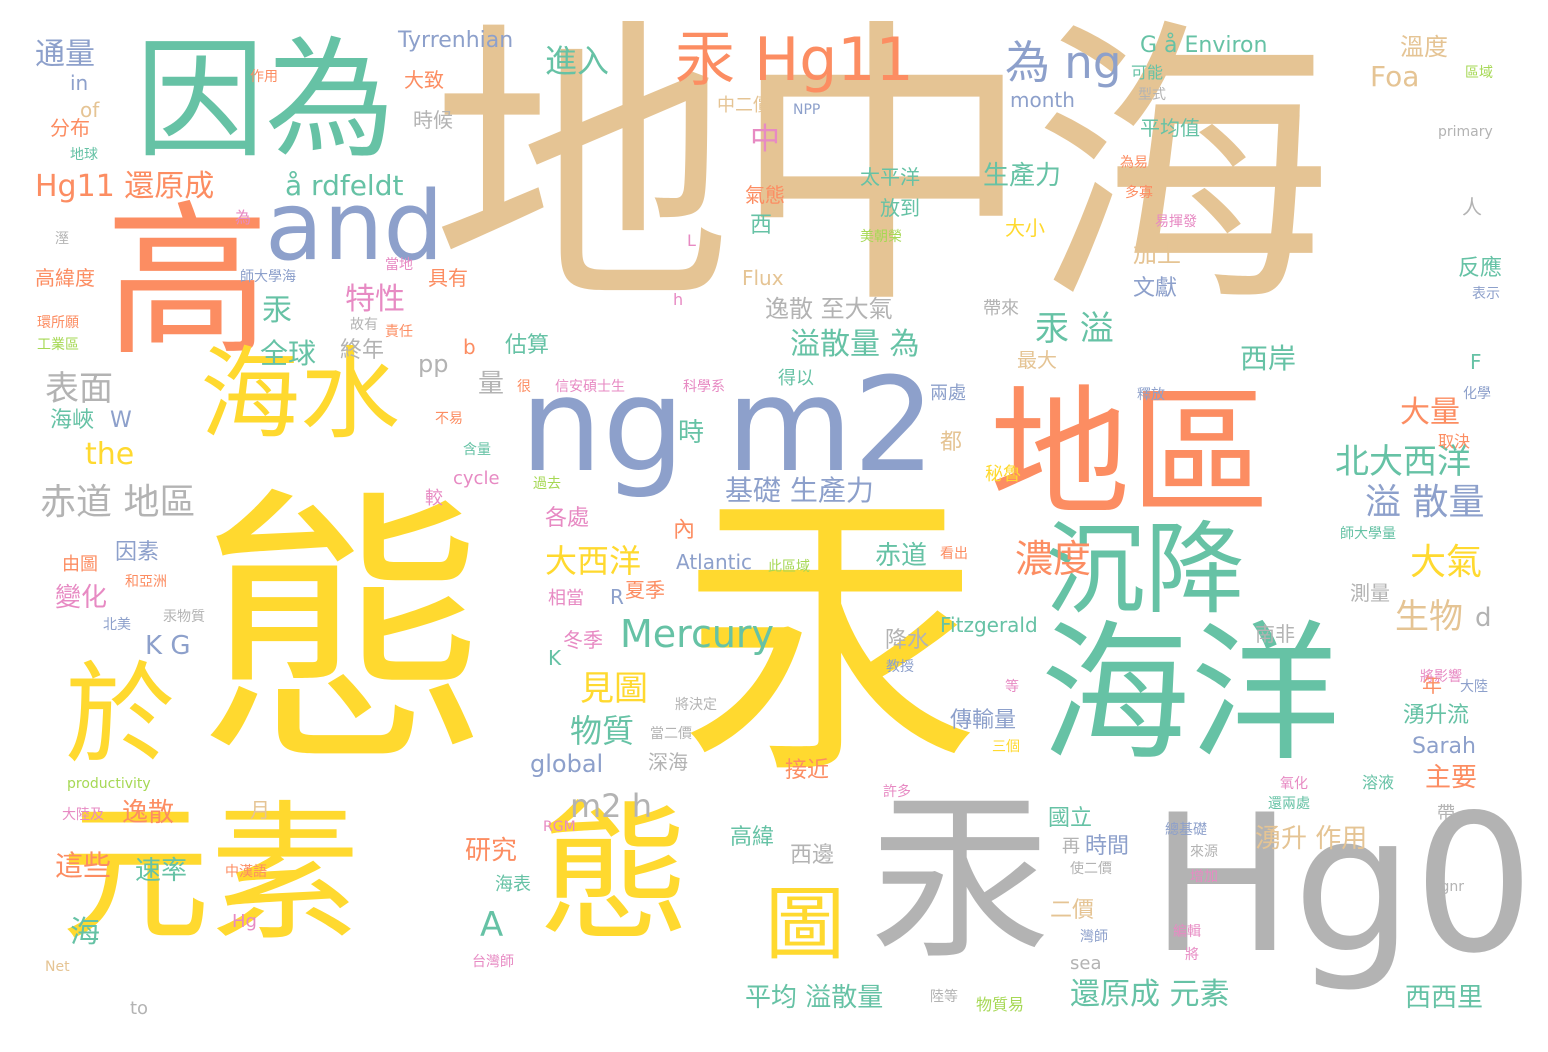 The width and height of the screenshot is (1548, 1052). I want to click on cloud-word: 汞 Hg11, so click(794, 60).